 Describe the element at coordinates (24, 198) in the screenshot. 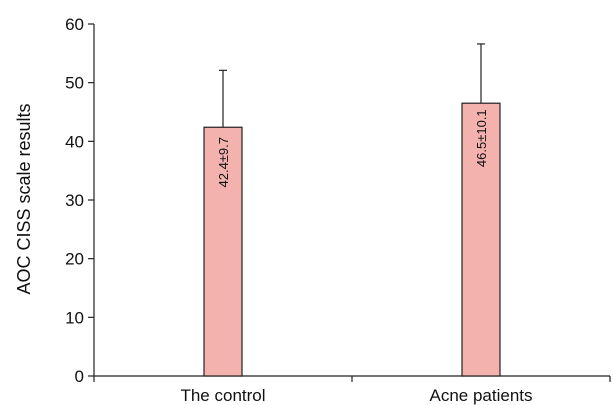

I see `y-axis-title: AOC CISS scale results` at that location.